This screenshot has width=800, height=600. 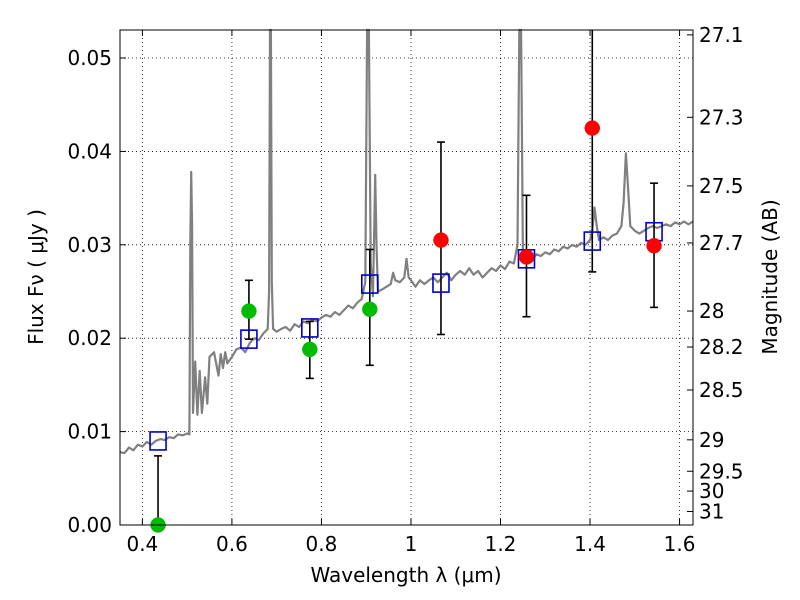 What do you see at coordinates (721, 117) in the screenshot?
I see `right-tick-label: 27.3` at bounding box center [721, 117].